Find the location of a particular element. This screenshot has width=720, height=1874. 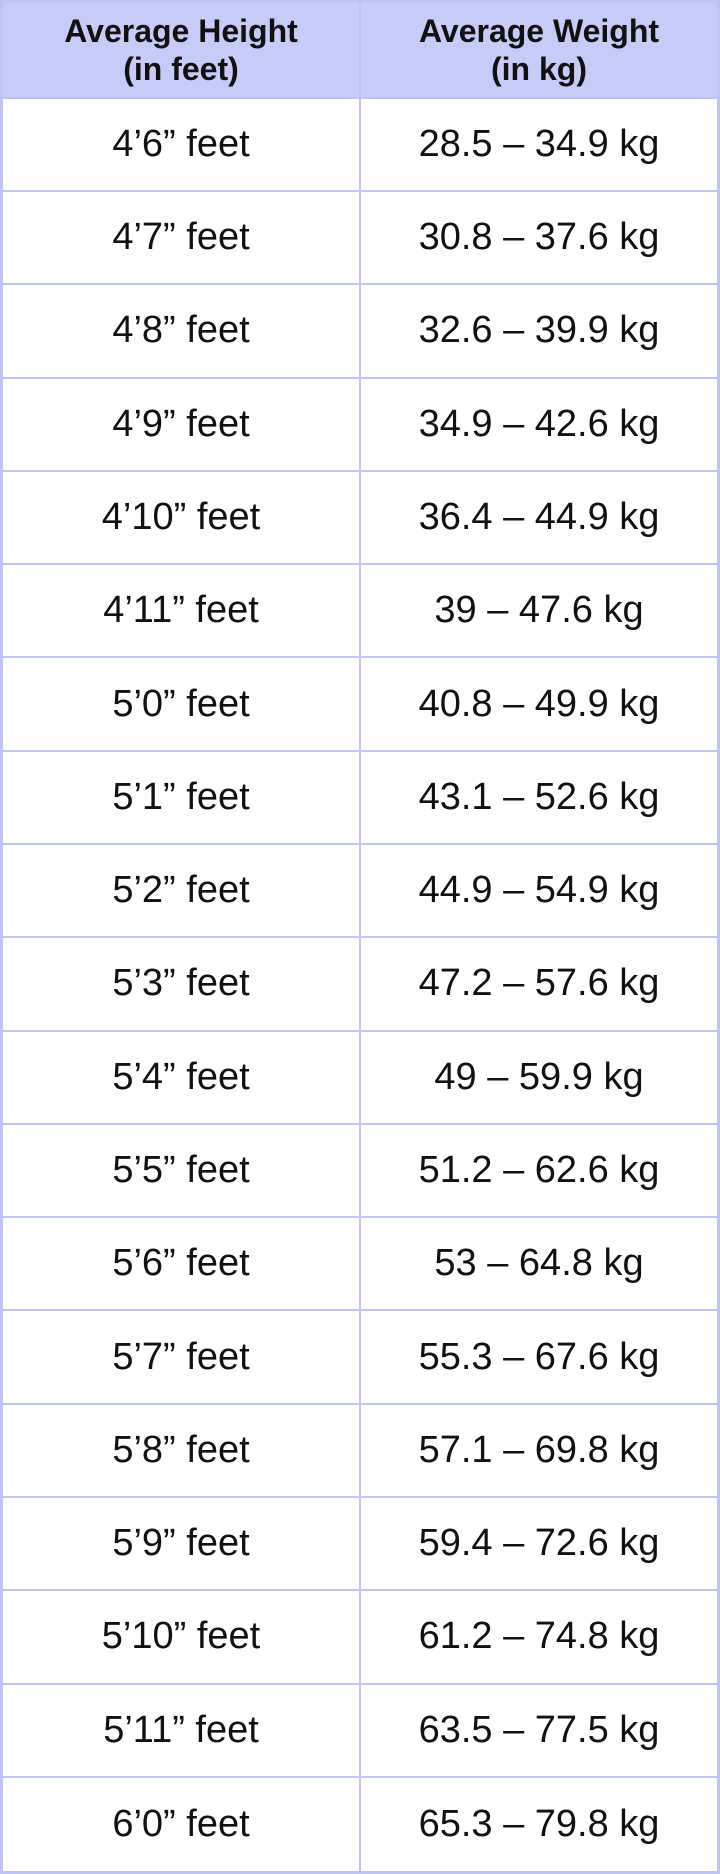

table-row: 4’6” feet 28.5 – 34.9 kg is located at coordinates (360, 145).